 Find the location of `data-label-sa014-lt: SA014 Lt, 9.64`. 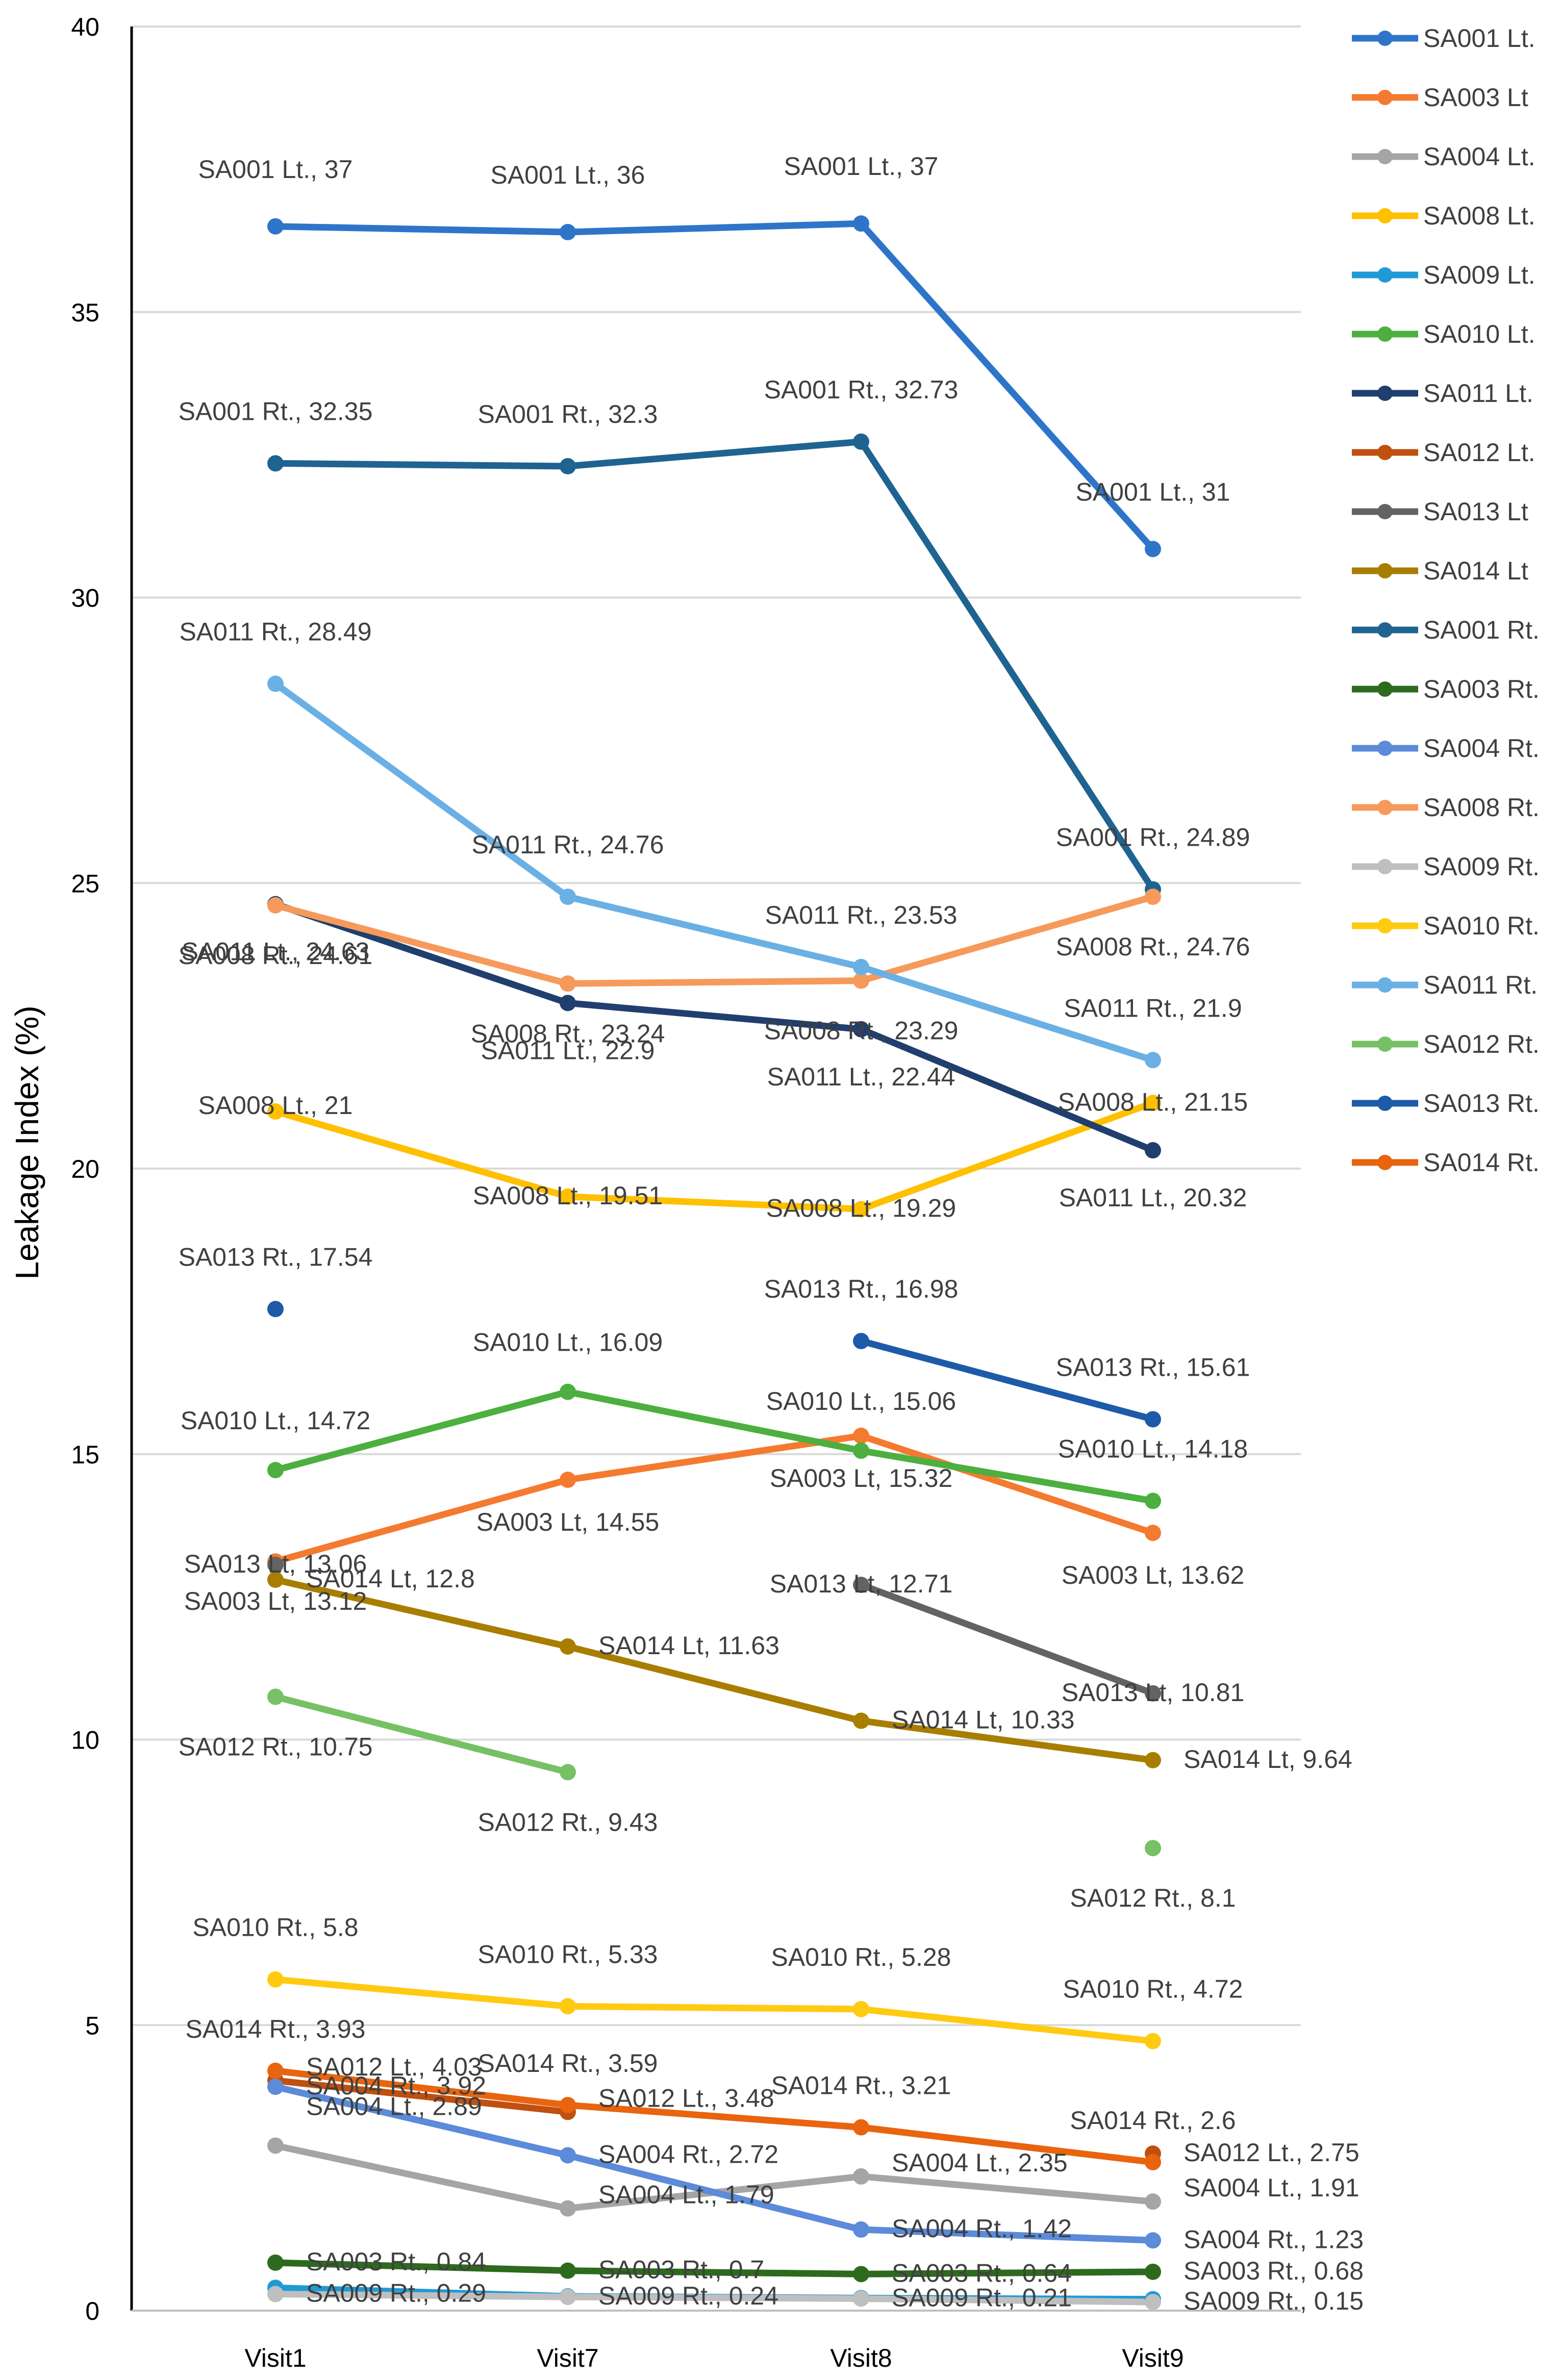

data-label-sa014-lt: SA014 Lt, 9.64 is located at coordinates (1268, 1759).